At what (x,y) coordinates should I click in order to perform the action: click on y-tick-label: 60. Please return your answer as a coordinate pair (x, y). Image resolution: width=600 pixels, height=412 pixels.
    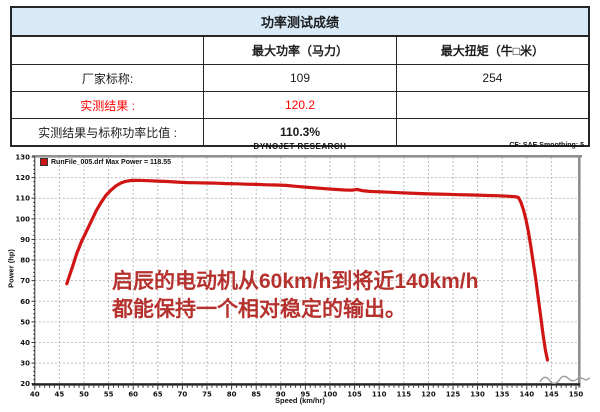
    Looking at the image, I should click on (25, 302).